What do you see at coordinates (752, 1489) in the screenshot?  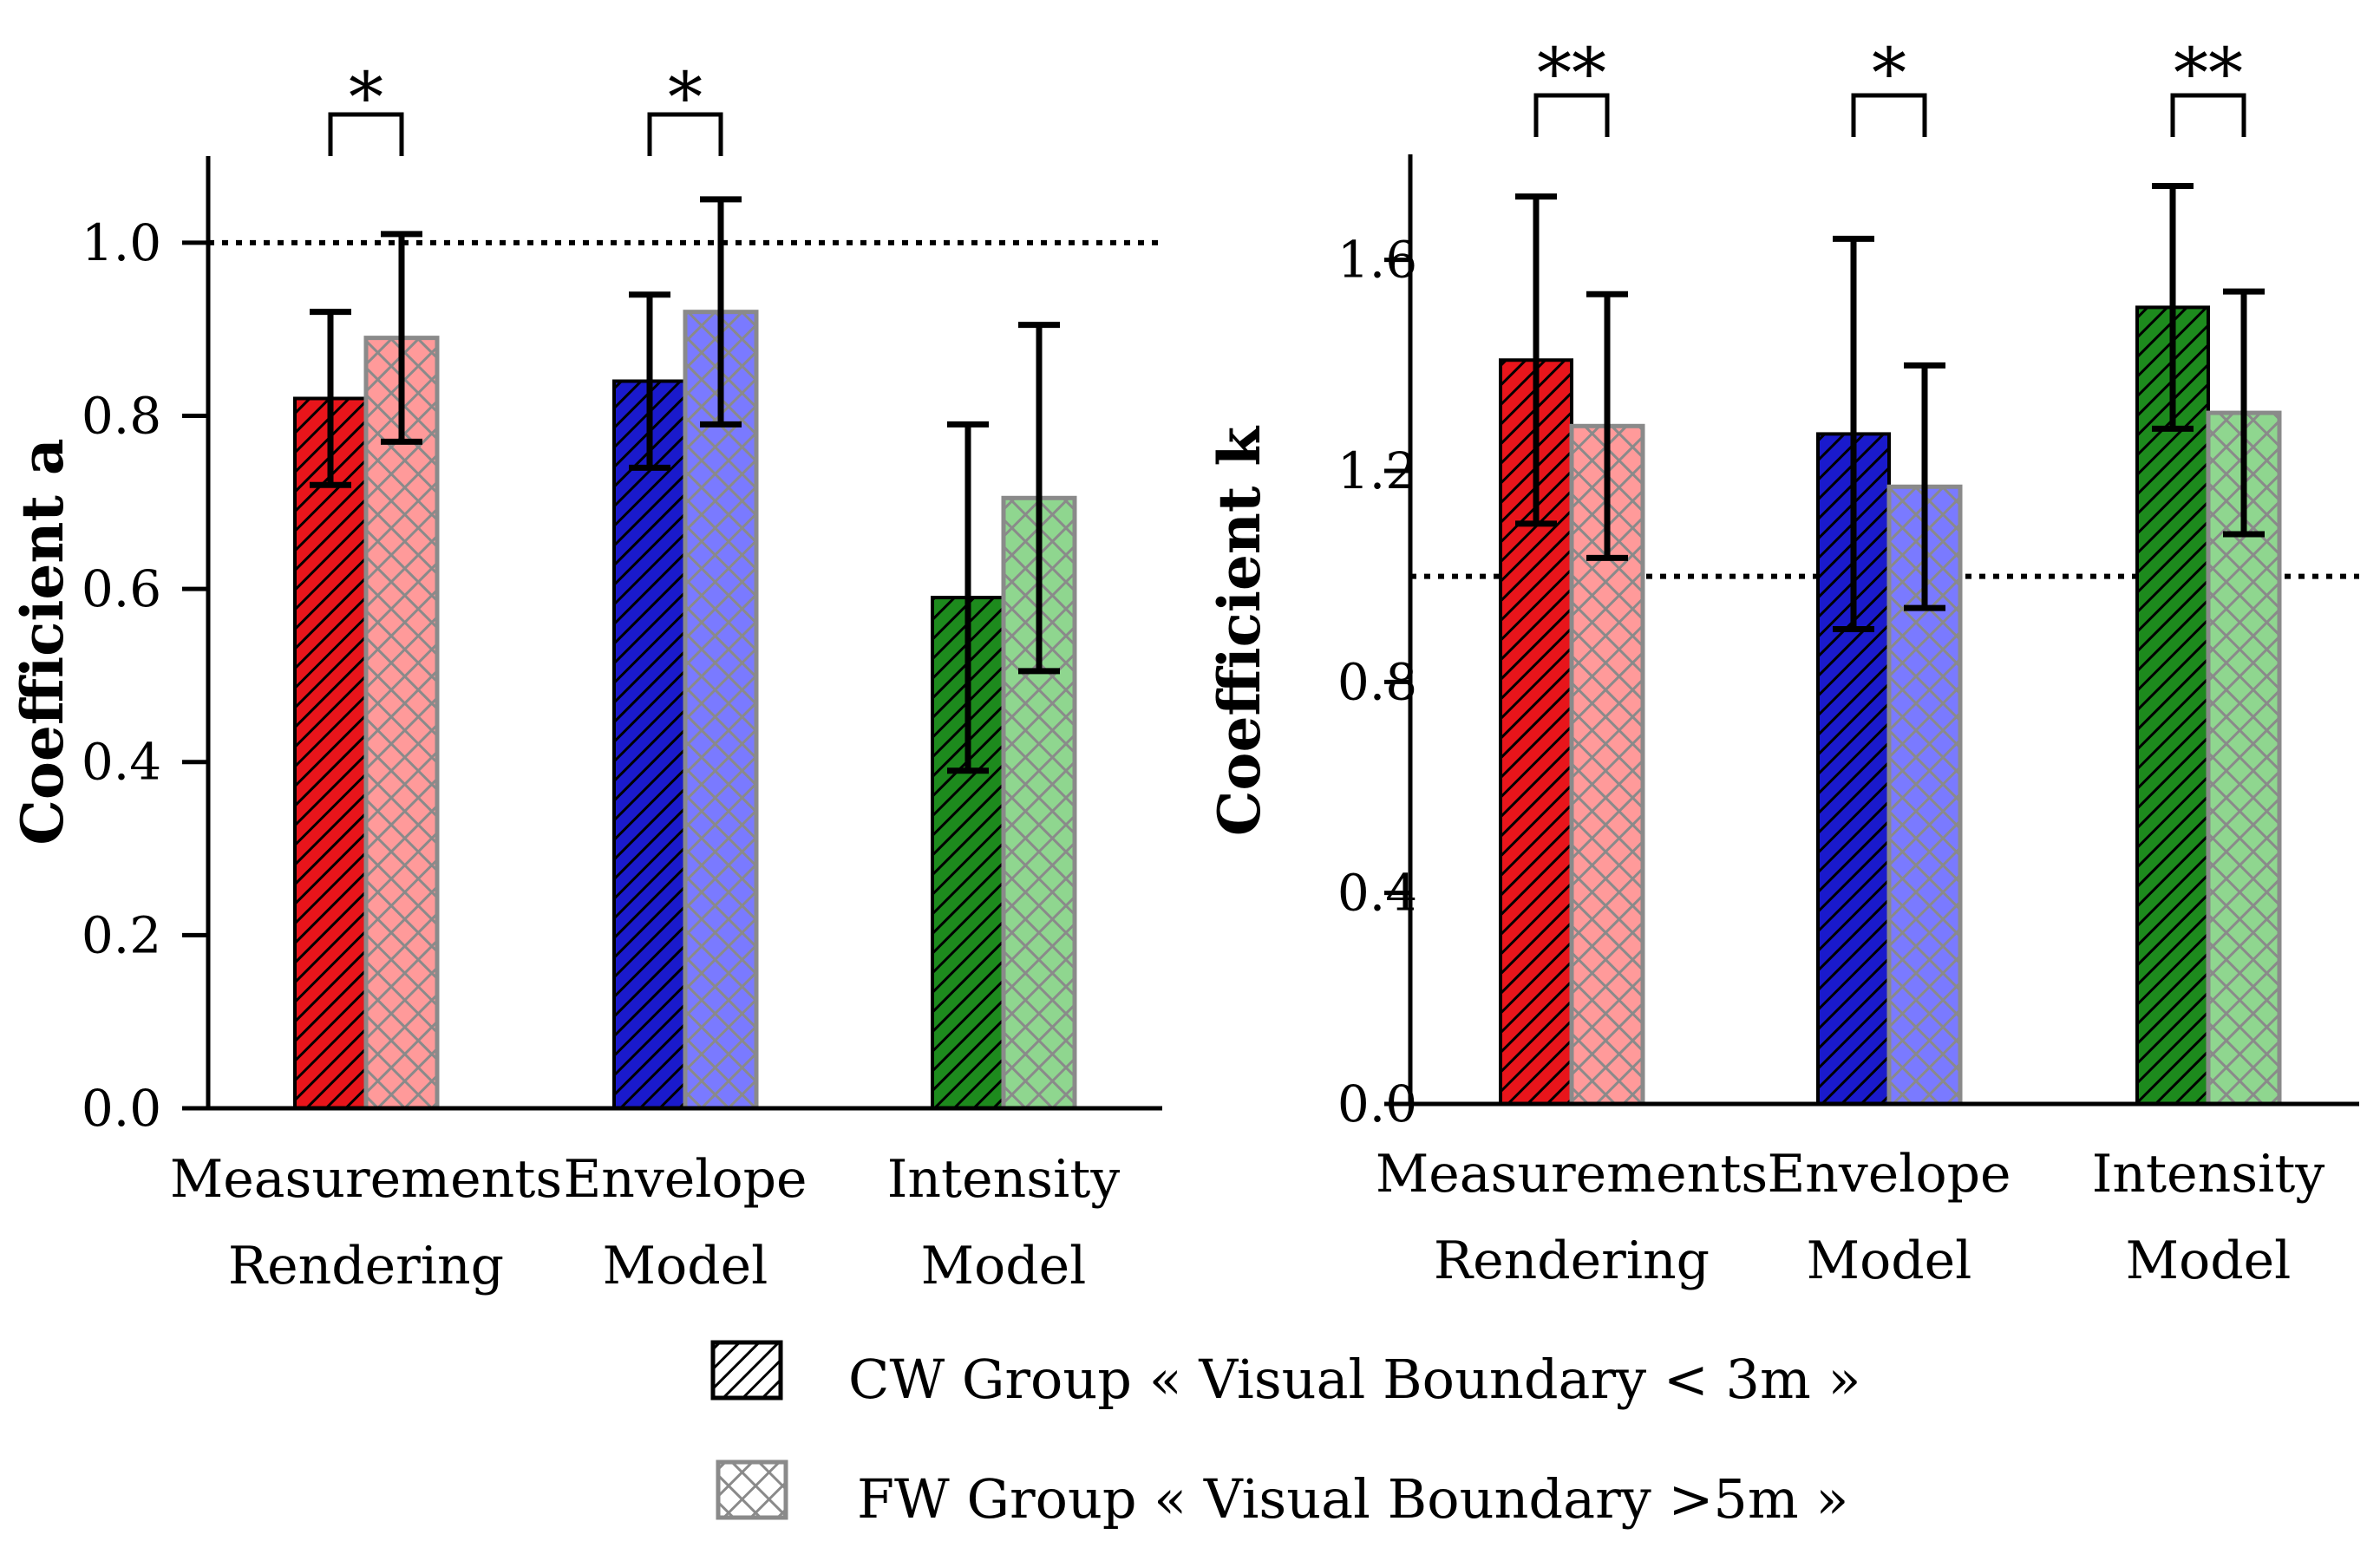 I see `legend-swatch-fw` at bounding box center [752, 1489].